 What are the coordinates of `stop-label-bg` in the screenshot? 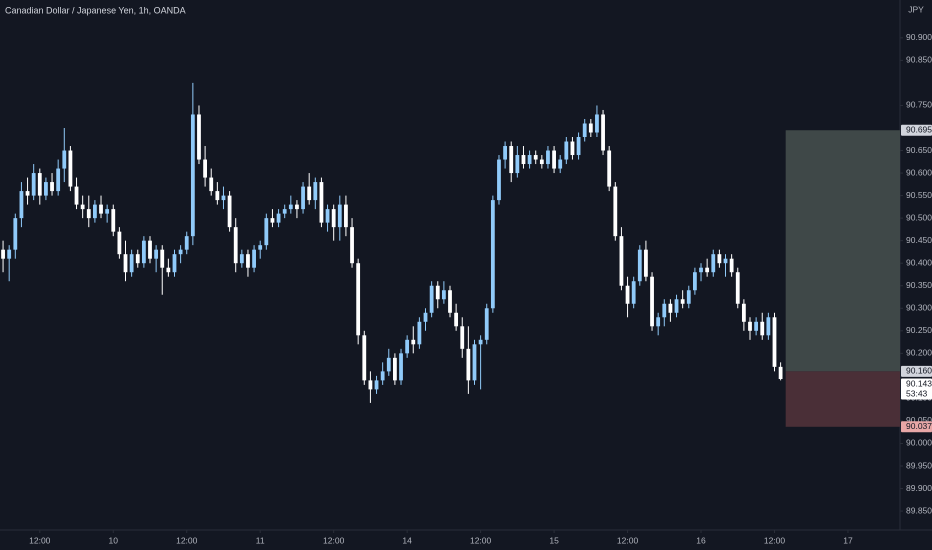 It's located at (916, 427).